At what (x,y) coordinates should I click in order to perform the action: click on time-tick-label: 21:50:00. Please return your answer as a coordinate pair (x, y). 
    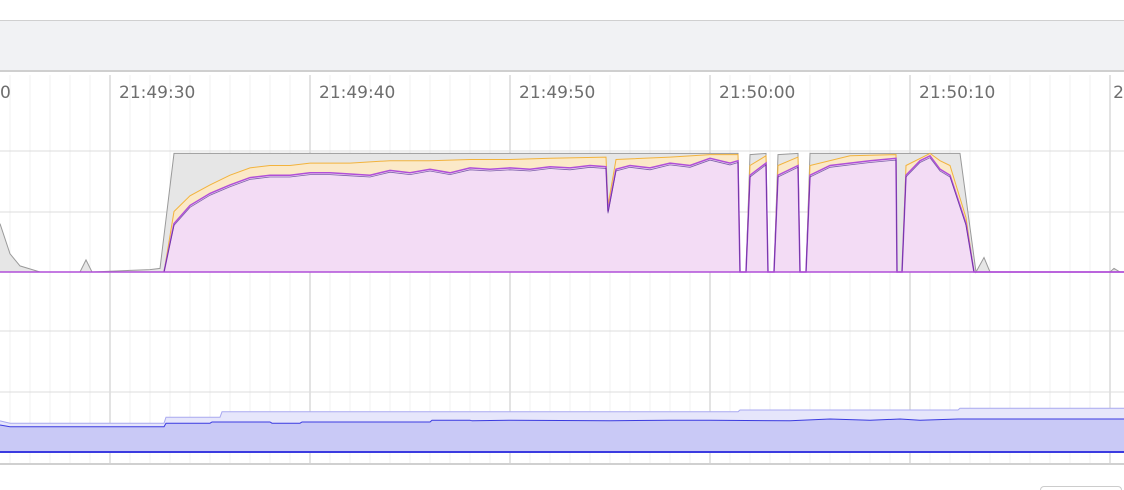
    Looking at the image, I should click on (757, 93).